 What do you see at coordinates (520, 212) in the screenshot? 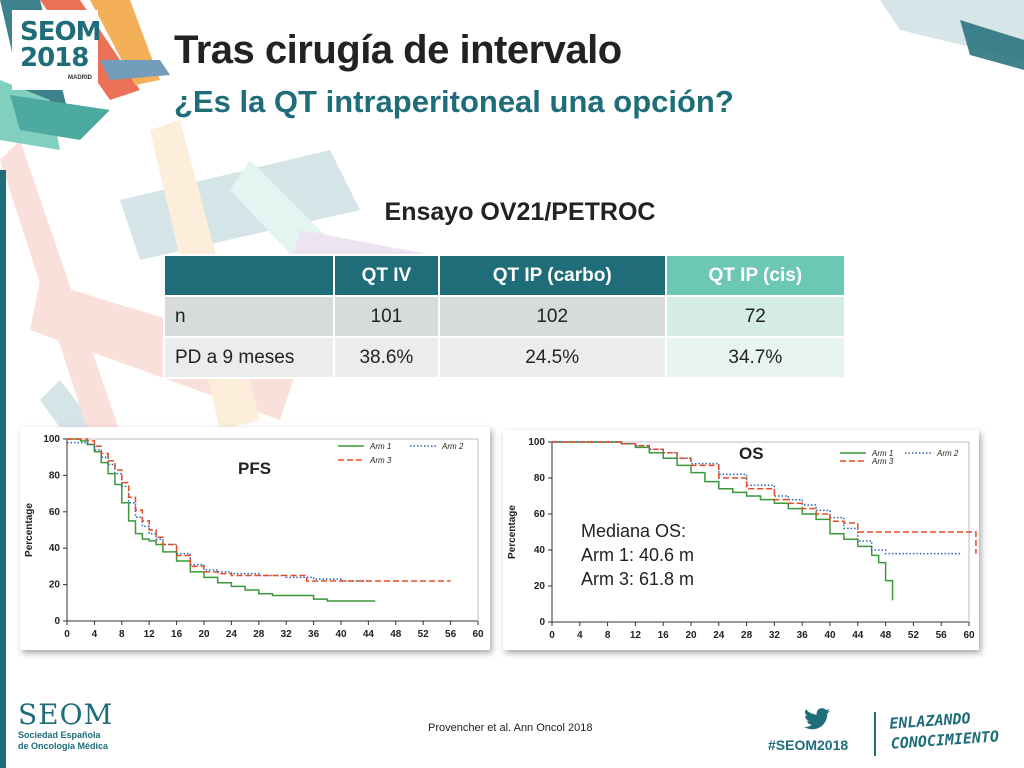
I see `trial-title: Ensayo OV21/PETROC` at bounding box center [520, 212].